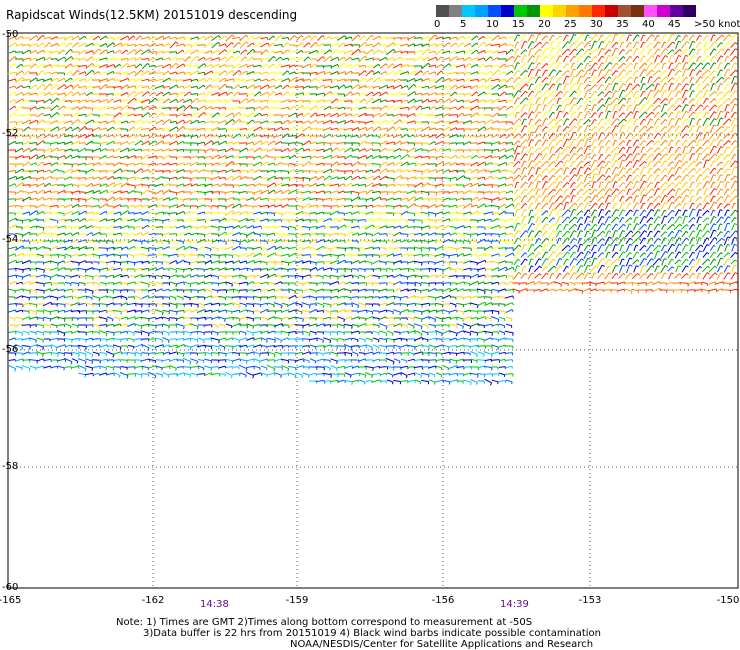 Image resolution: width=740 pixels, height=650 pixels. I want to click on legend-swatch, so click(520, 11).